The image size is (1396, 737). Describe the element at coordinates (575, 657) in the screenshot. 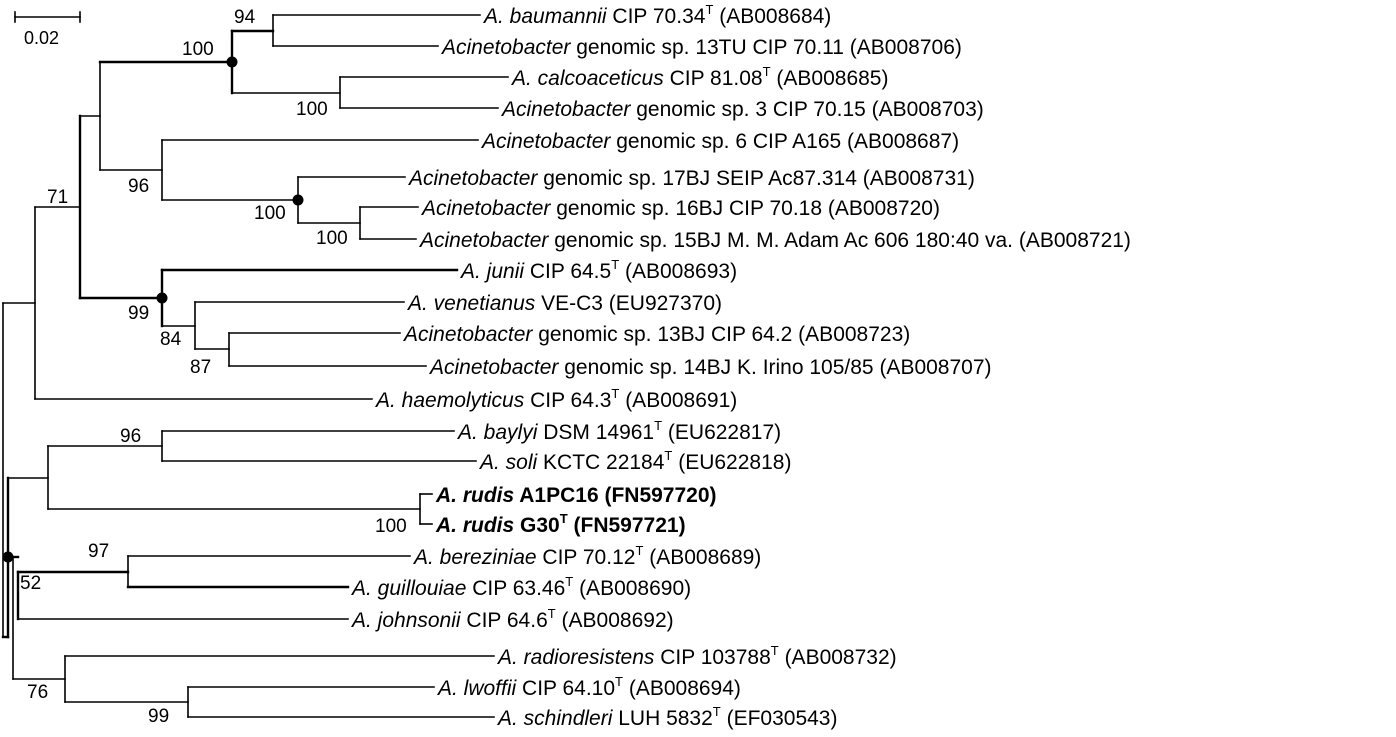

I see `taxon-label-part: A. radioresistens` at that location.